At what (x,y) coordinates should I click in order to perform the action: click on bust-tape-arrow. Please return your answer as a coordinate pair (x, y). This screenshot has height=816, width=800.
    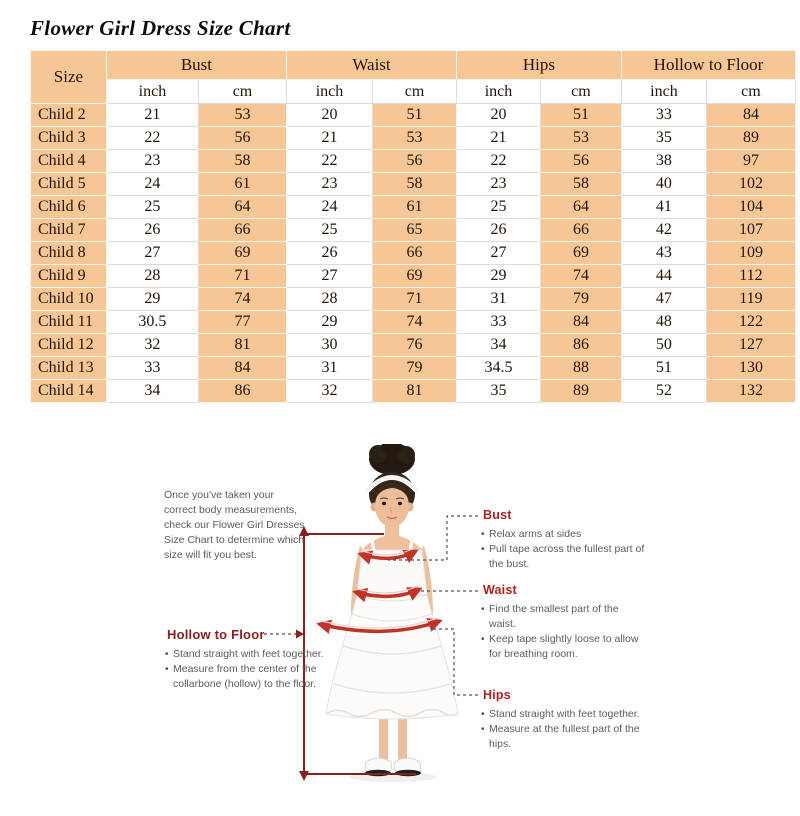
    Looking at the image, I should click on (388, 557).